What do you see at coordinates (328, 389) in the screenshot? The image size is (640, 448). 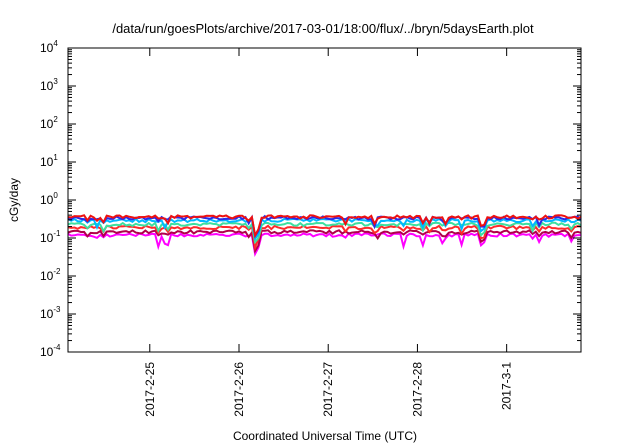 I see `x-tick-label: 2017-2-27` at bounding box center [328, 389].